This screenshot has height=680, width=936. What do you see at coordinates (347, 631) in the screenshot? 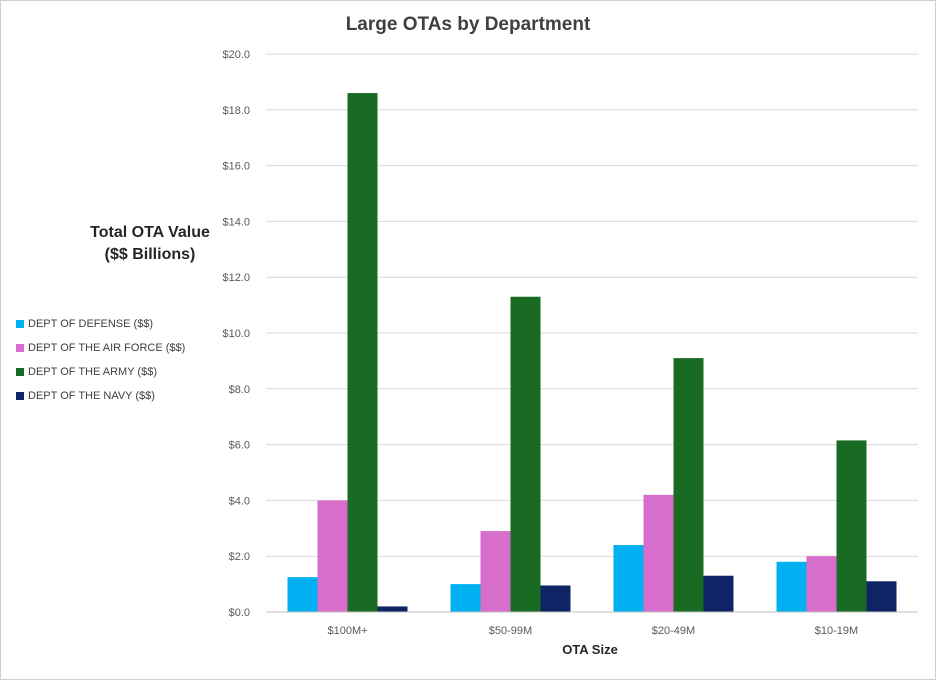
I see `x-tick-label: $100M+` at bounding box center [347, 631].